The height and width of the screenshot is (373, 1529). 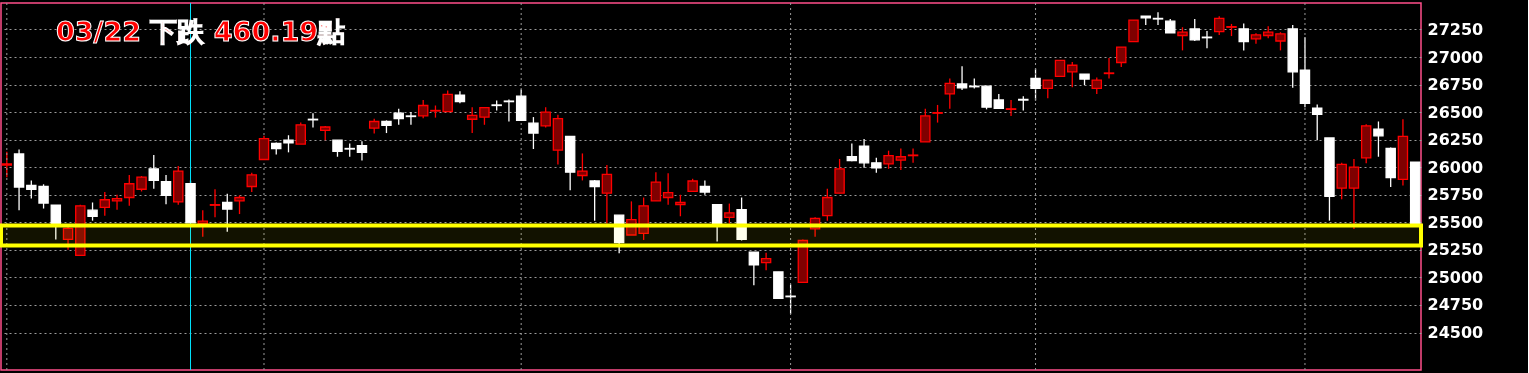 What do you see at coordinates (1455, 250) in the screenshot?
I see `y-tick-label: 25250` at bounding box center [1455, 250].